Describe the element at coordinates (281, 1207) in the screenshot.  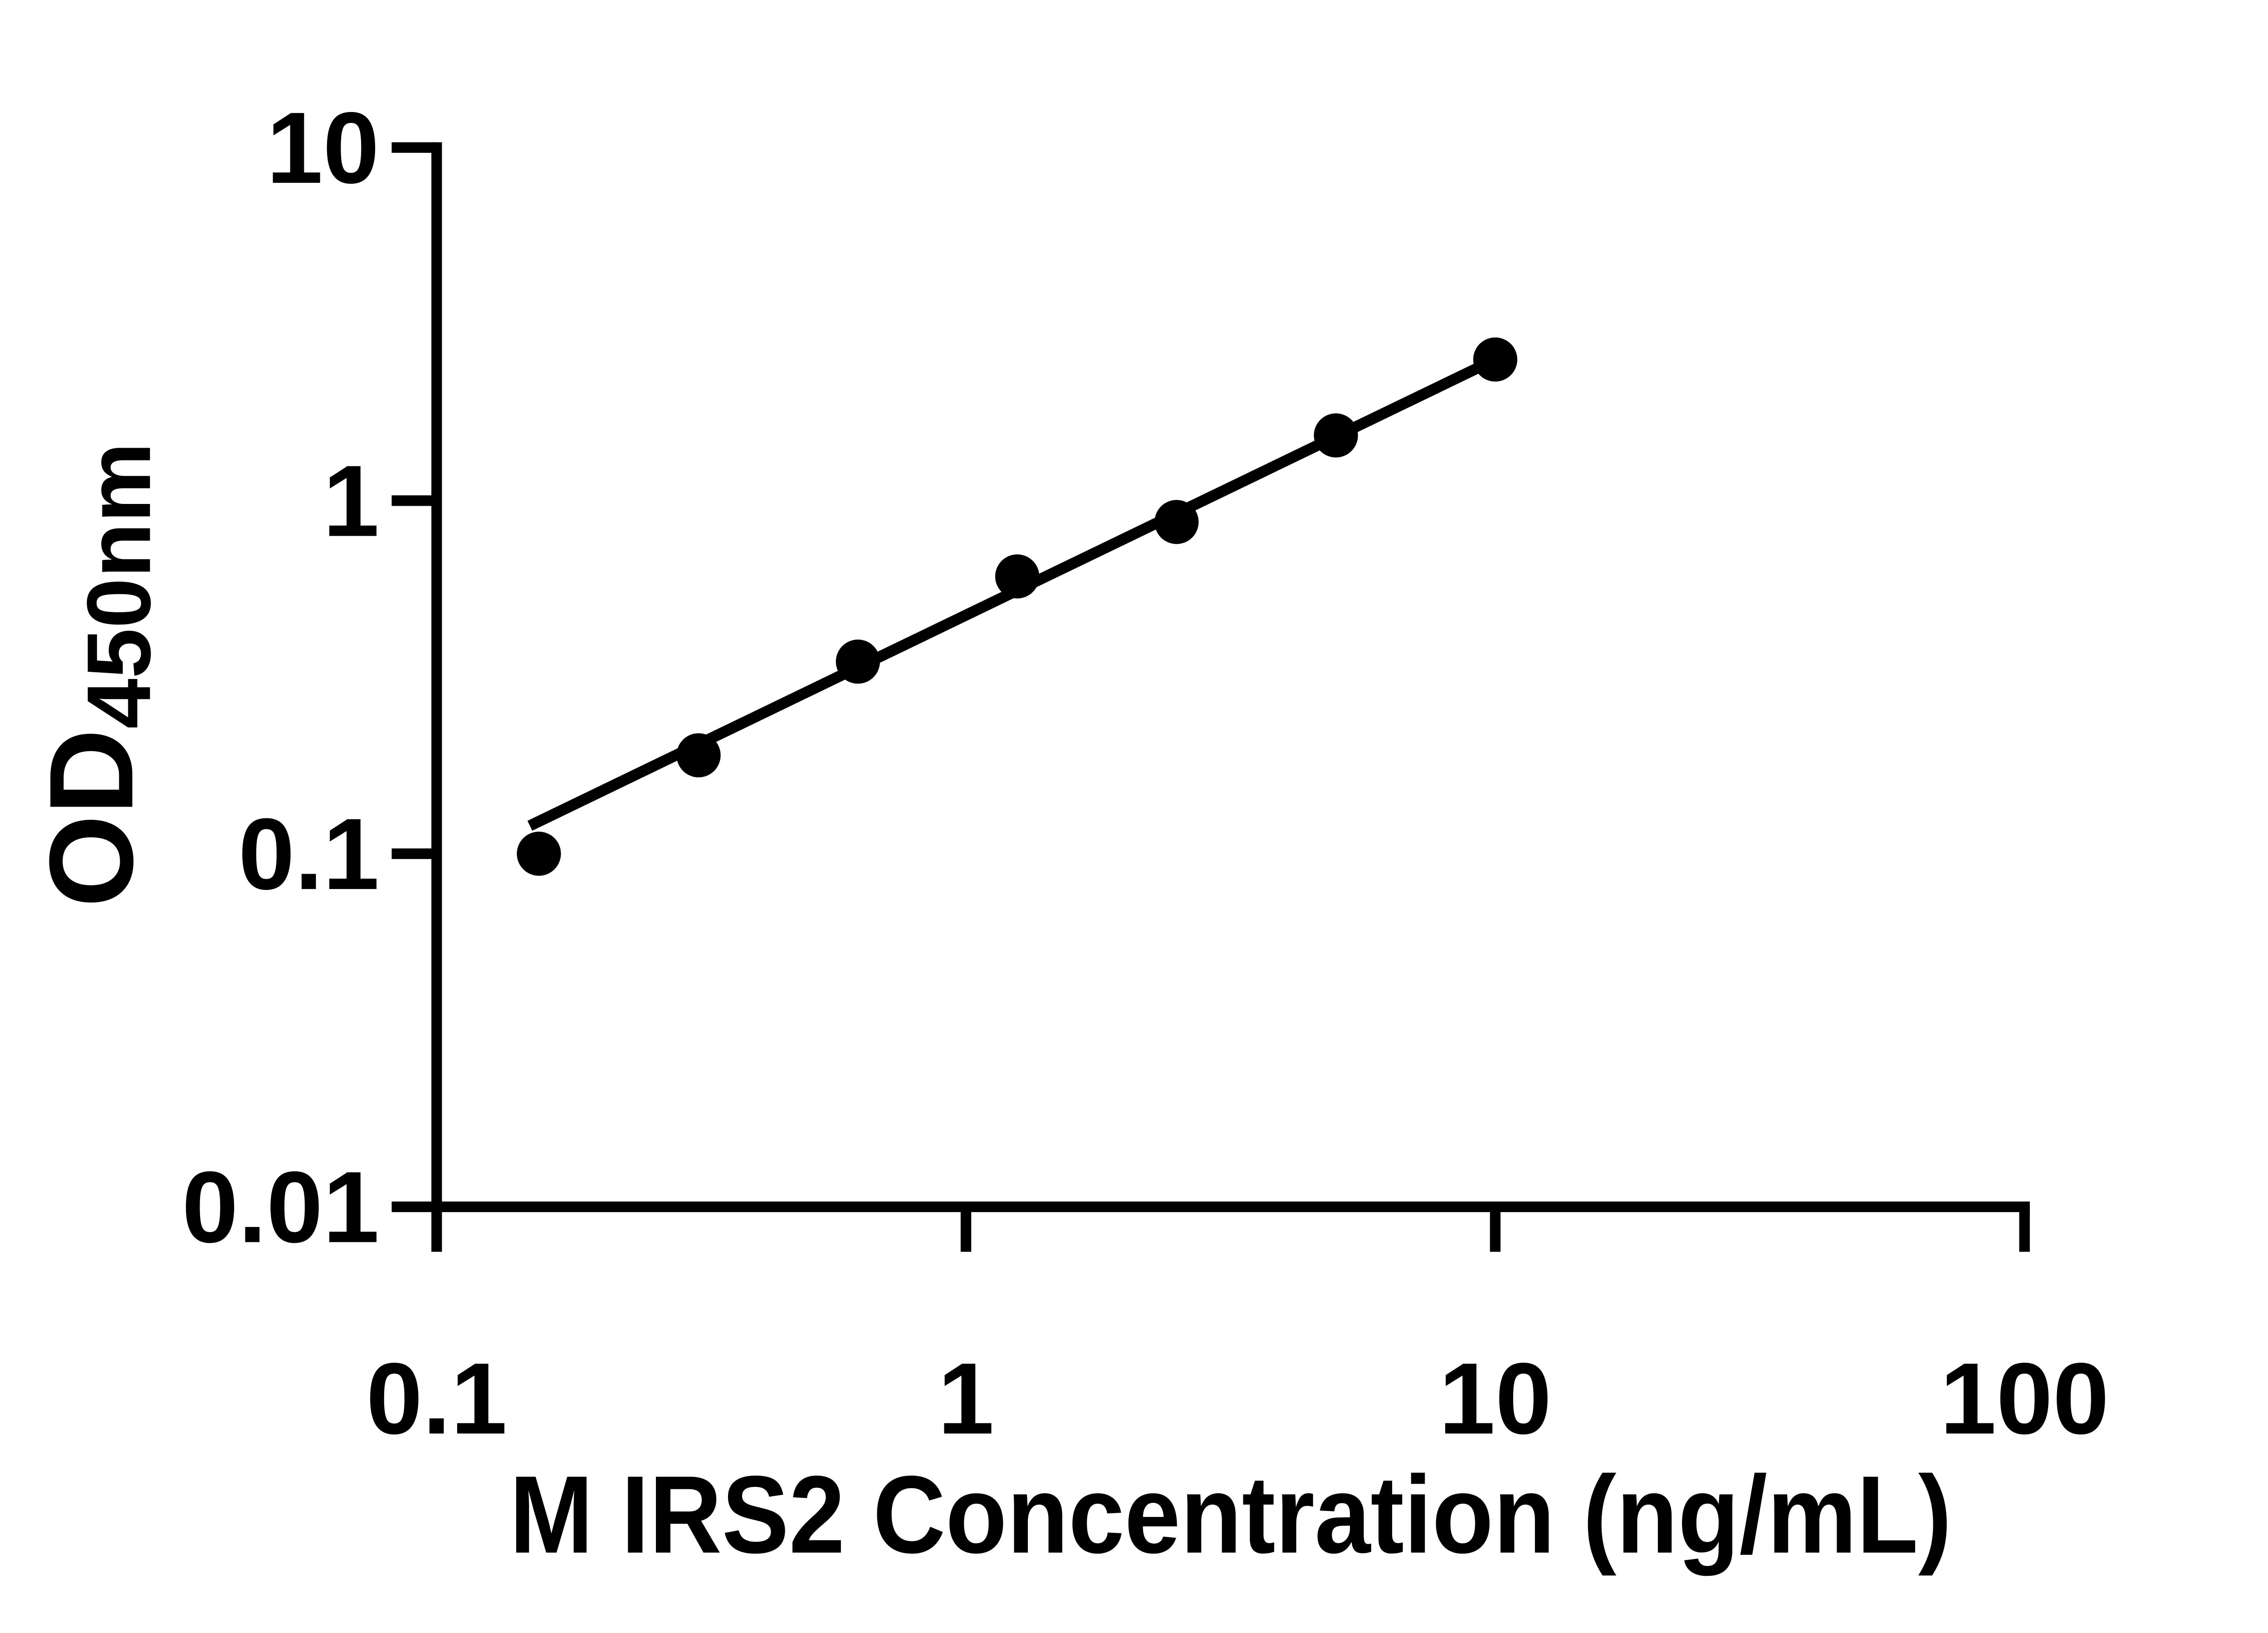
I see `y-tick-label: 0.01` at that location.